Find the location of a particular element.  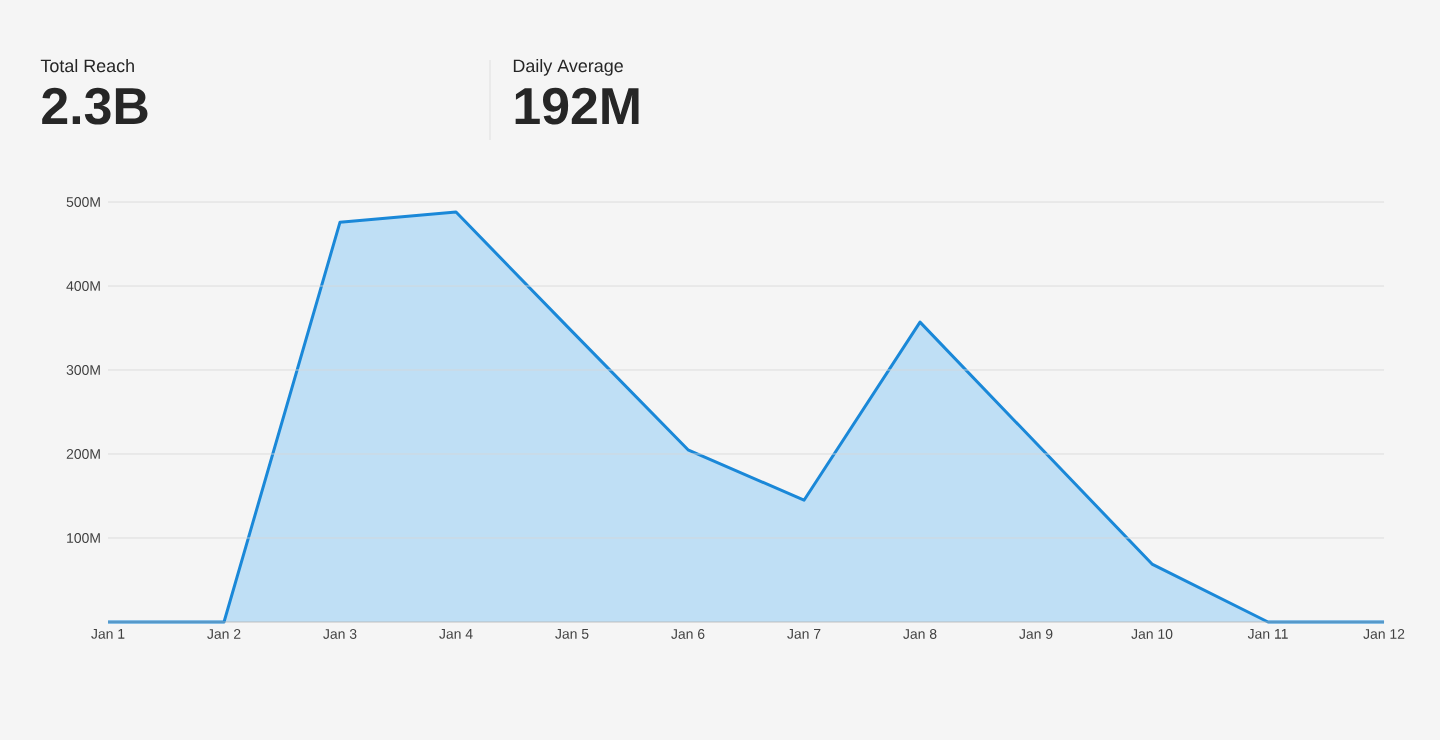

text: Total Reach is located at coordinates (87, 66).